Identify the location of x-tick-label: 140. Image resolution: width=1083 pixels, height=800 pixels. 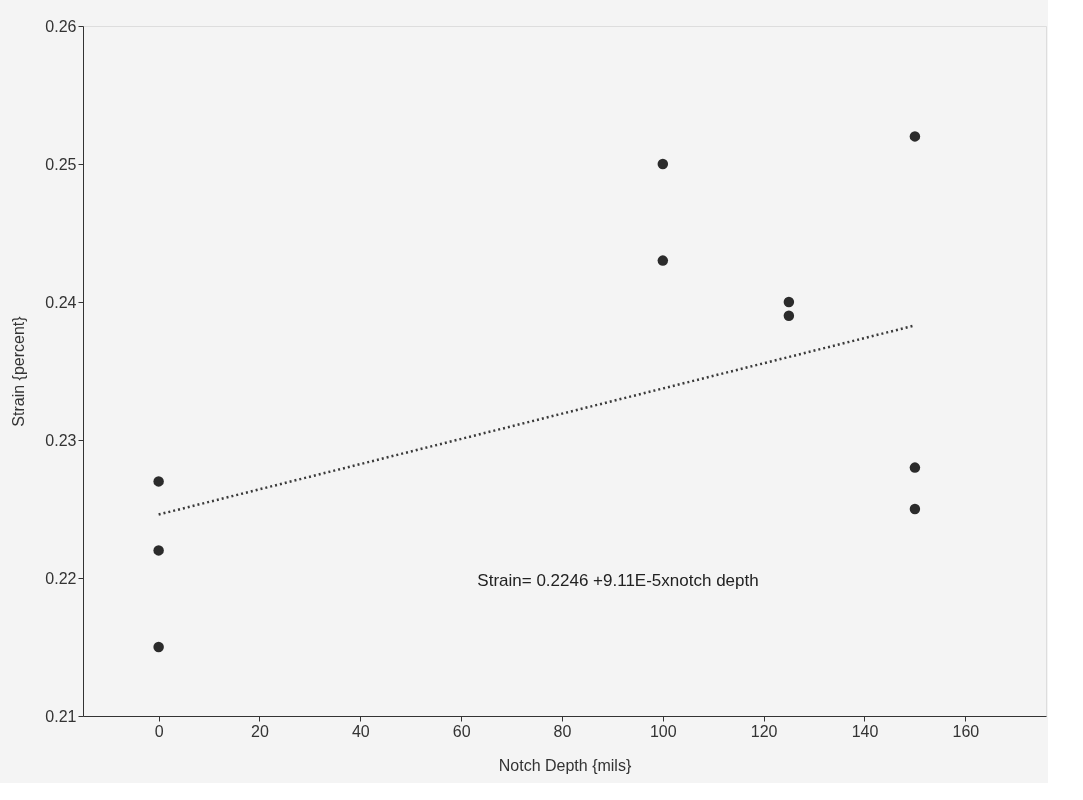
(865, 731).